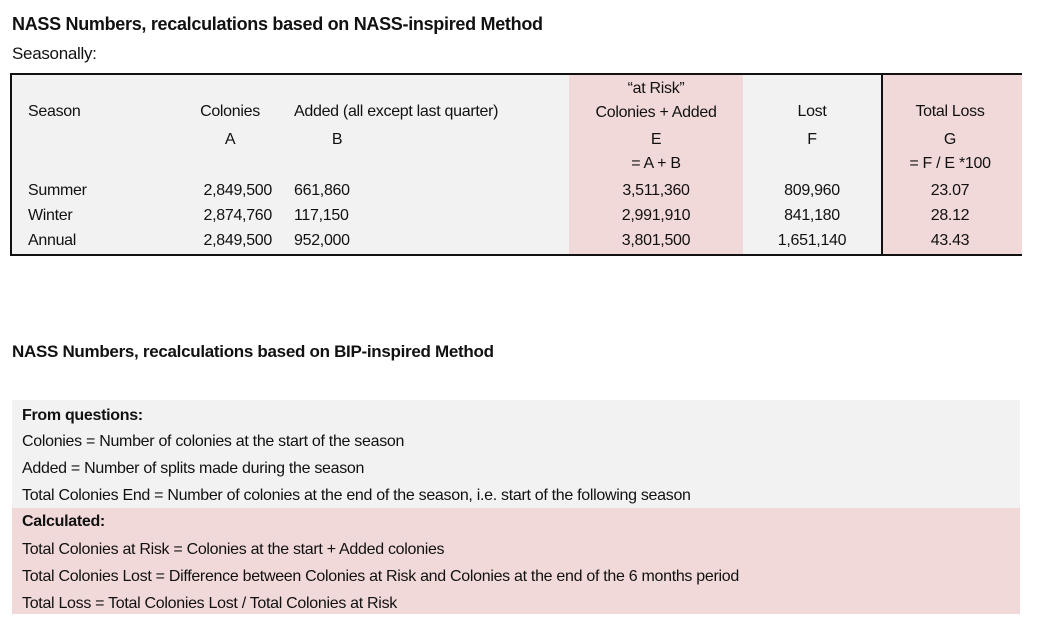 The image size is (1050, 632). What do you see at coordinates (812, 111) in the screenshot?
I see `header-lost: Lost` at bounding box center [812, 111].